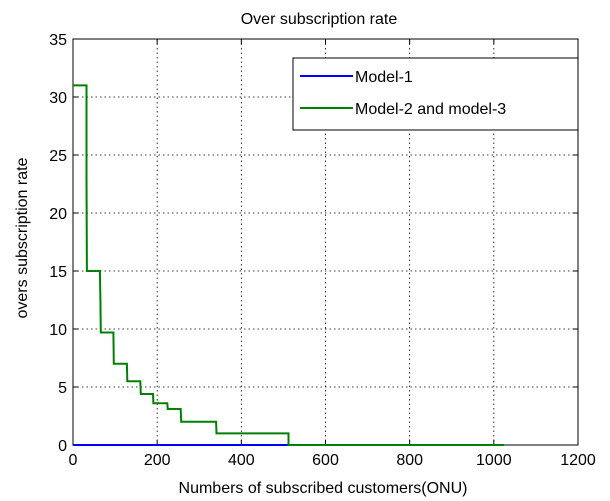  Describe the element at coordinates (384, 77) in the screenshot. I see `legend-label-1: Model-1` at that location.